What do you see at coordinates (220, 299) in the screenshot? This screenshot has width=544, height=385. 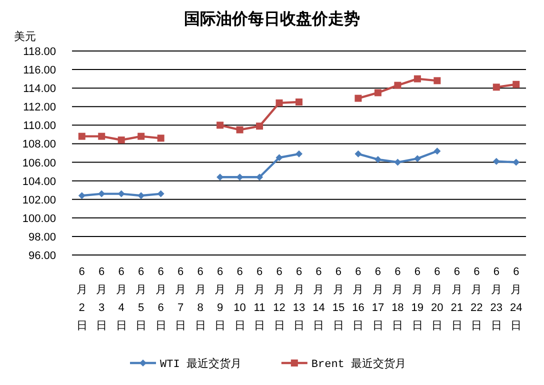 I see `x-tick-label: 6月9日` at bounding box center [220, 299].